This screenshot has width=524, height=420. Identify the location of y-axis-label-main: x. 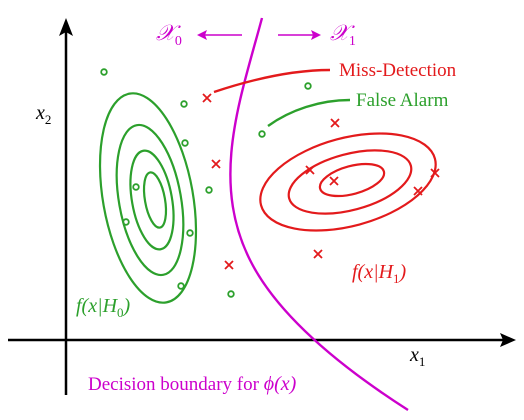
(40, 113).